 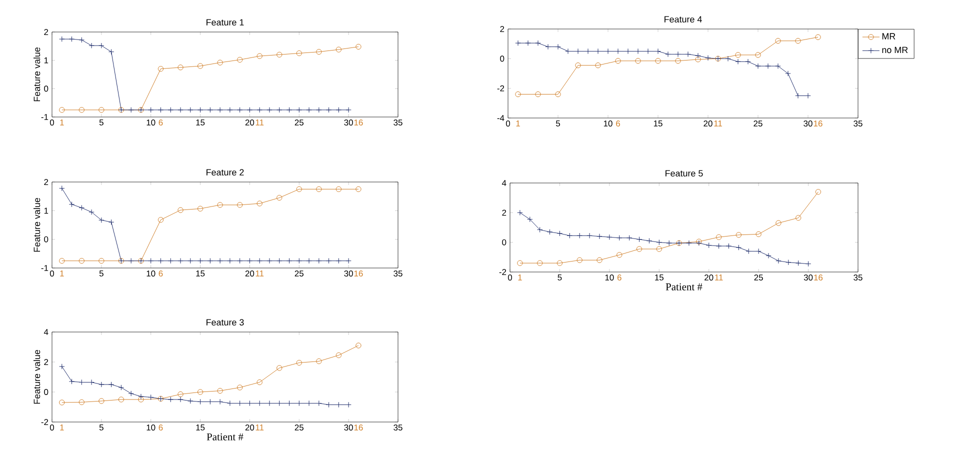 What do you see at coordinates (500, 118) in the screenshot?
I see `y-tick-label: -4` at bounding box center [500, 118].